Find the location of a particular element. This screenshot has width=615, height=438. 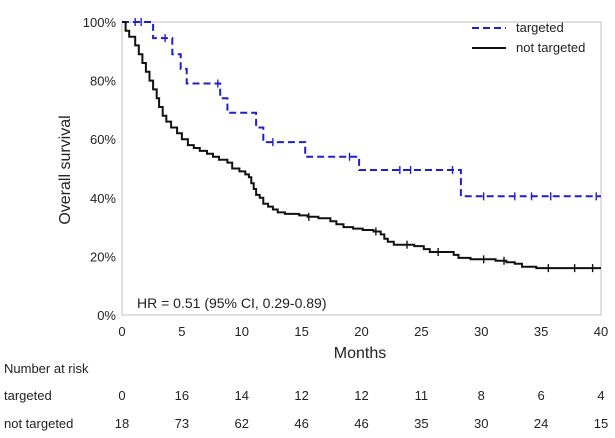

legend-label-not-targeted: not targeted is located at coordinates (550, 47).